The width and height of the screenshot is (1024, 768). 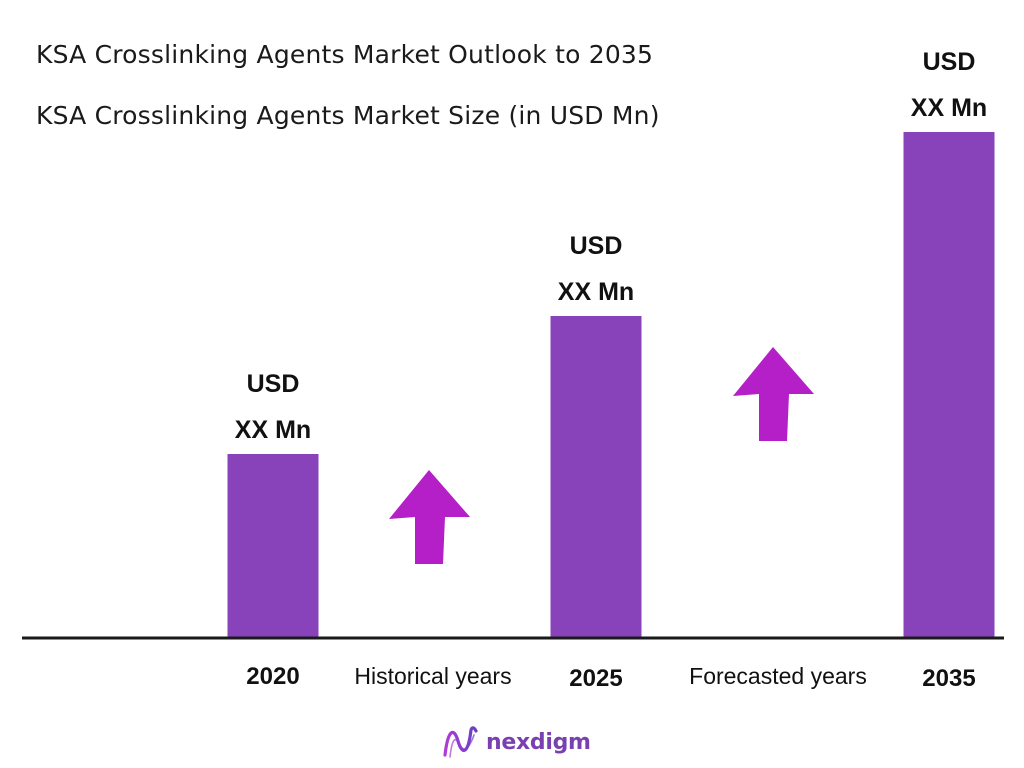 What do you see at coordinates (778, 676) in the screenshot?
I see `period-label-2: Forecasted years` at bounding box center [778, 676].